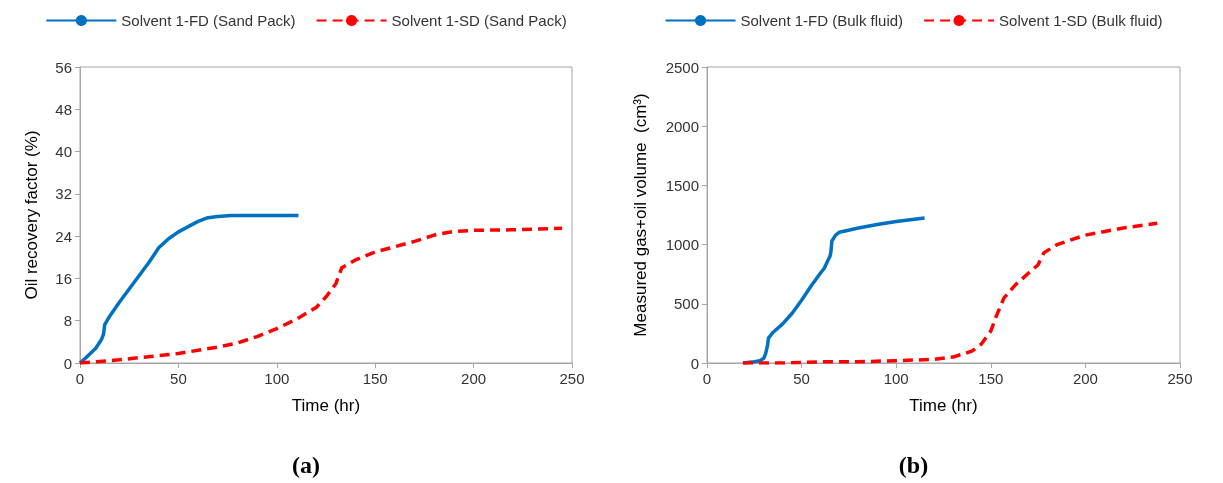  I want to click on y-axis-title: Measured gas+oil volume (cm³), so click(640, 215).